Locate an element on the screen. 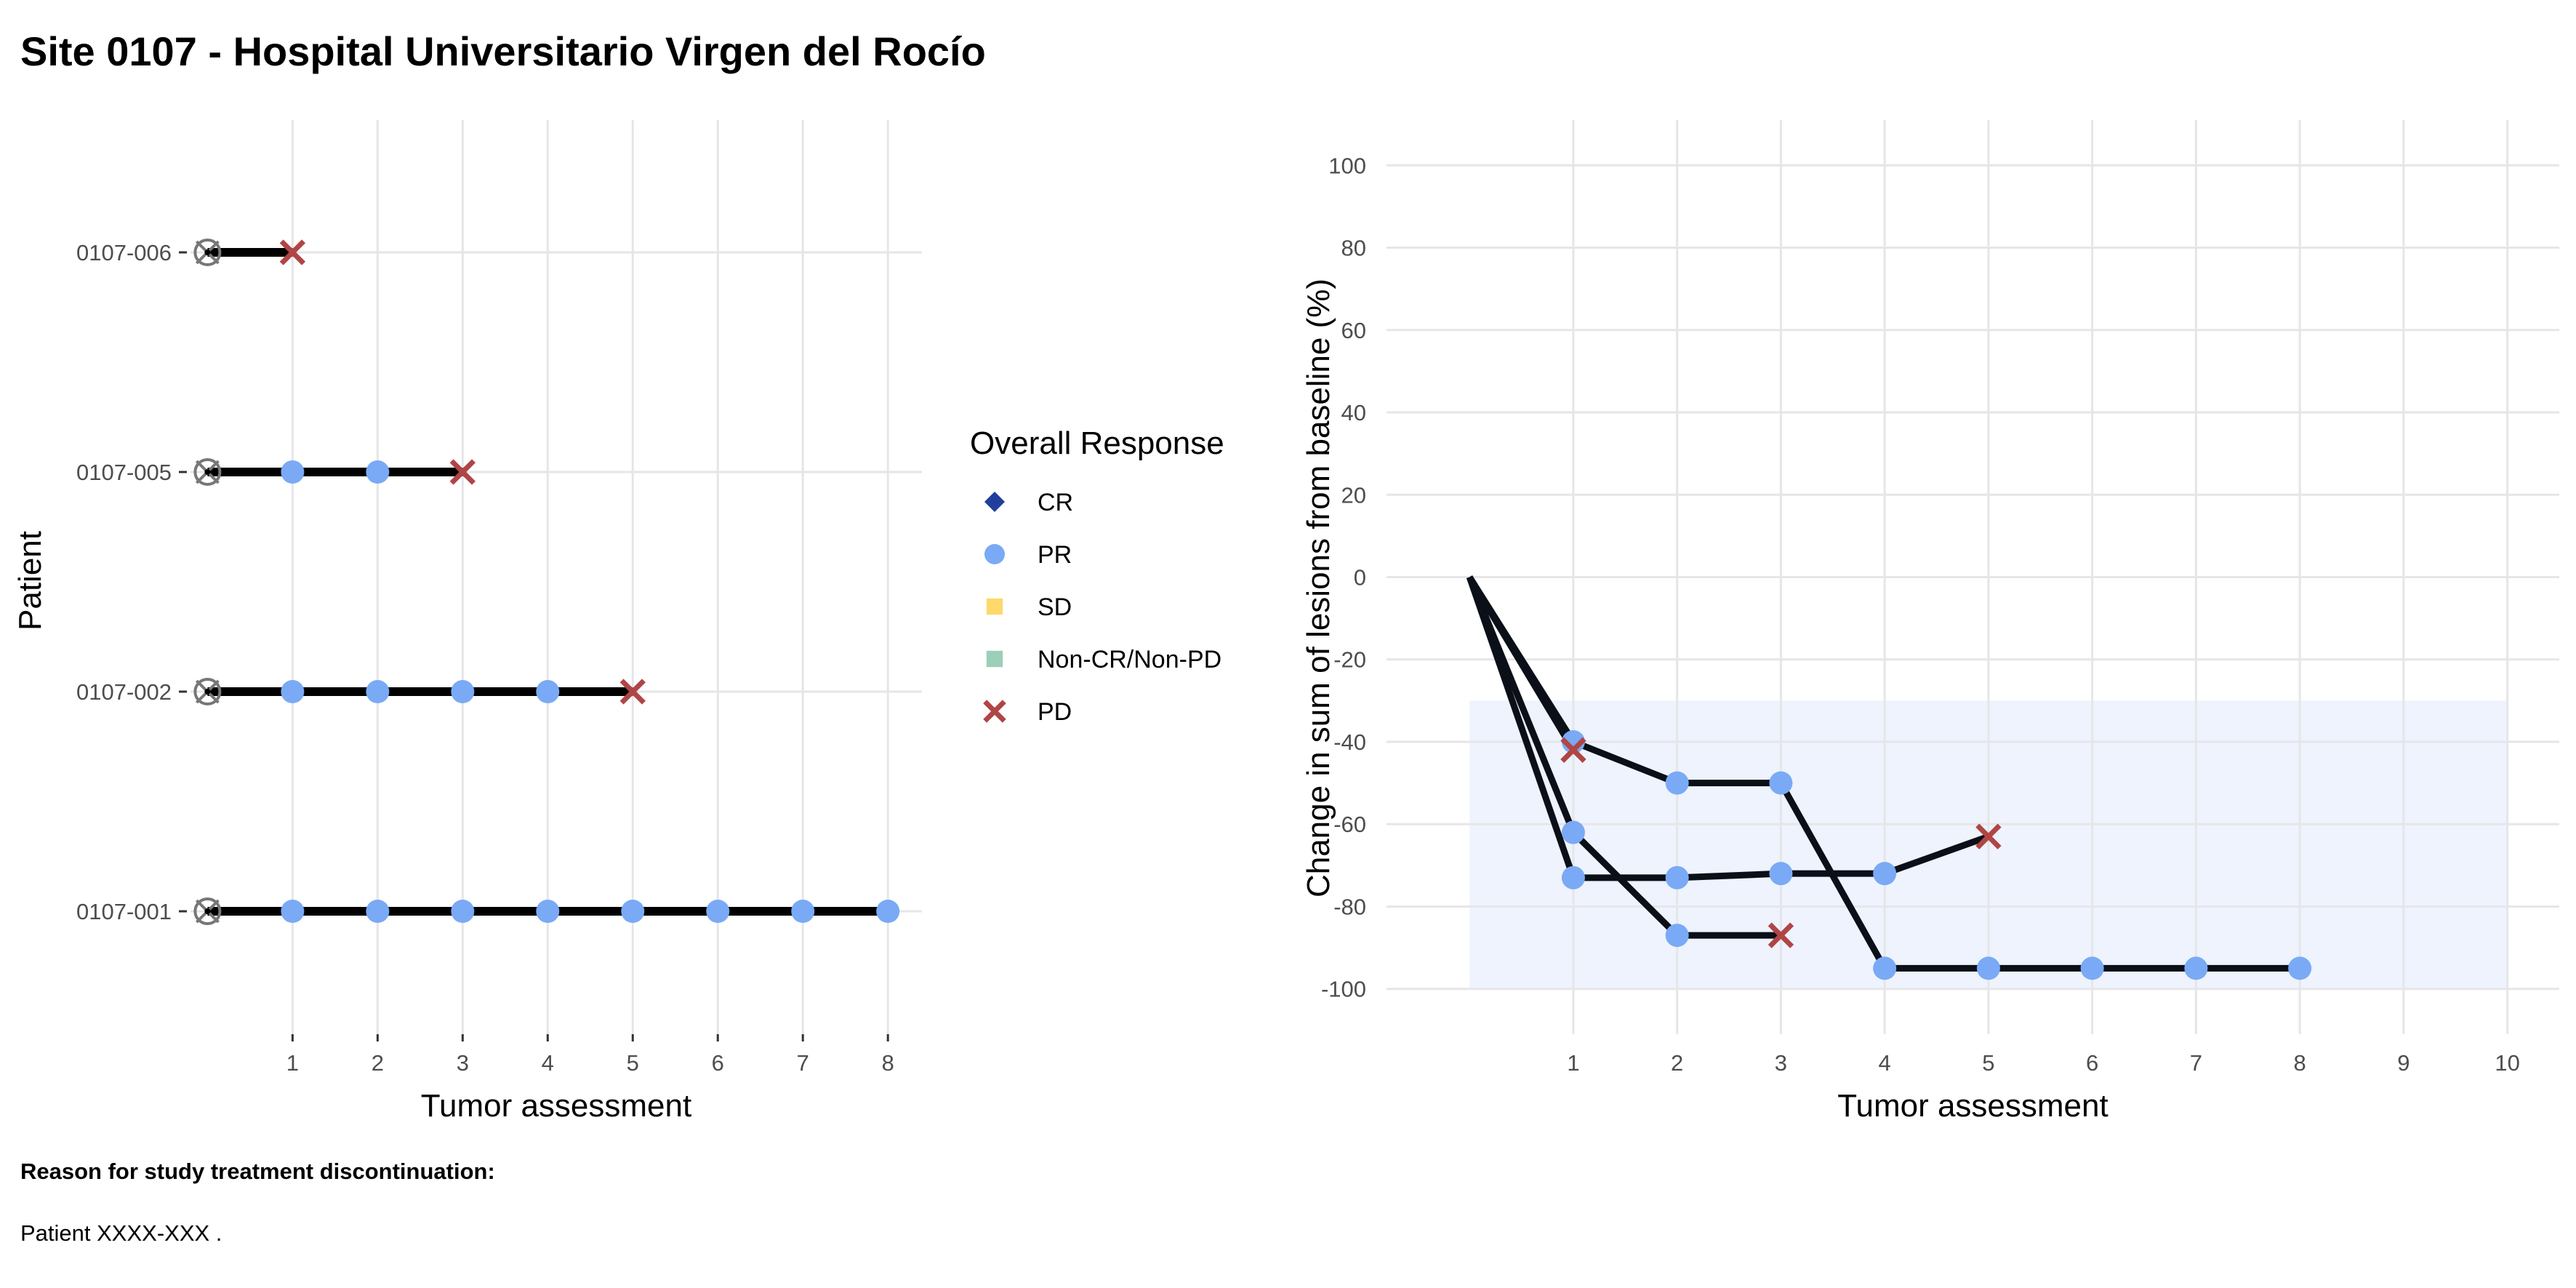 This screenshot has width=2576, height=1288. spider-y-tick-label: 80 is located at coordinates (1354, 248).